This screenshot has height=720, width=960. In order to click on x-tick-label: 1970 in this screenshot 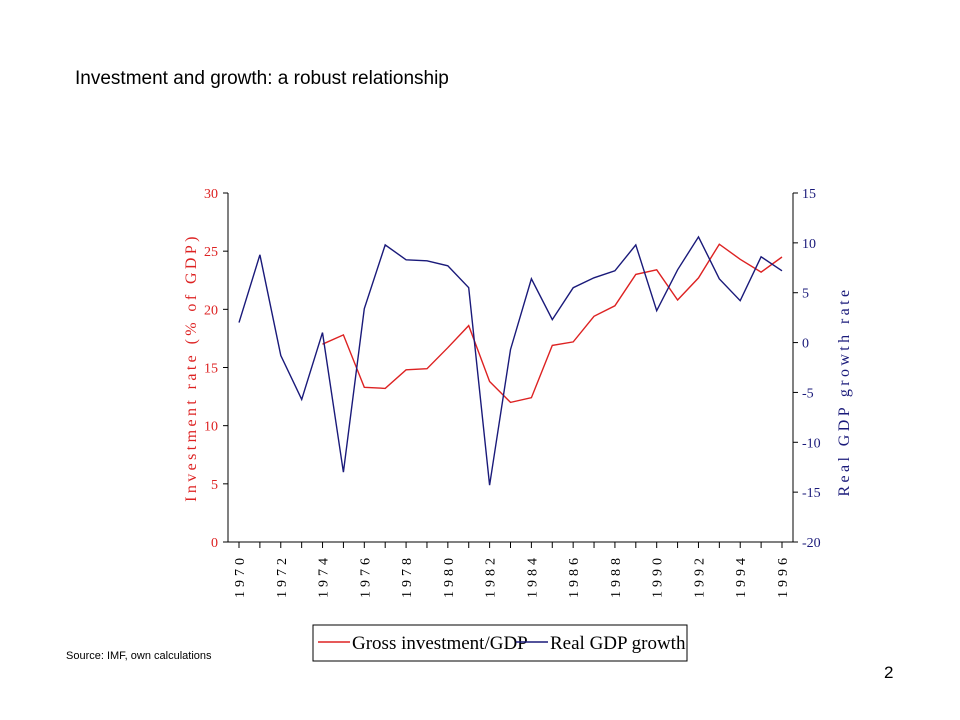, I will do `click(240, 576)`.